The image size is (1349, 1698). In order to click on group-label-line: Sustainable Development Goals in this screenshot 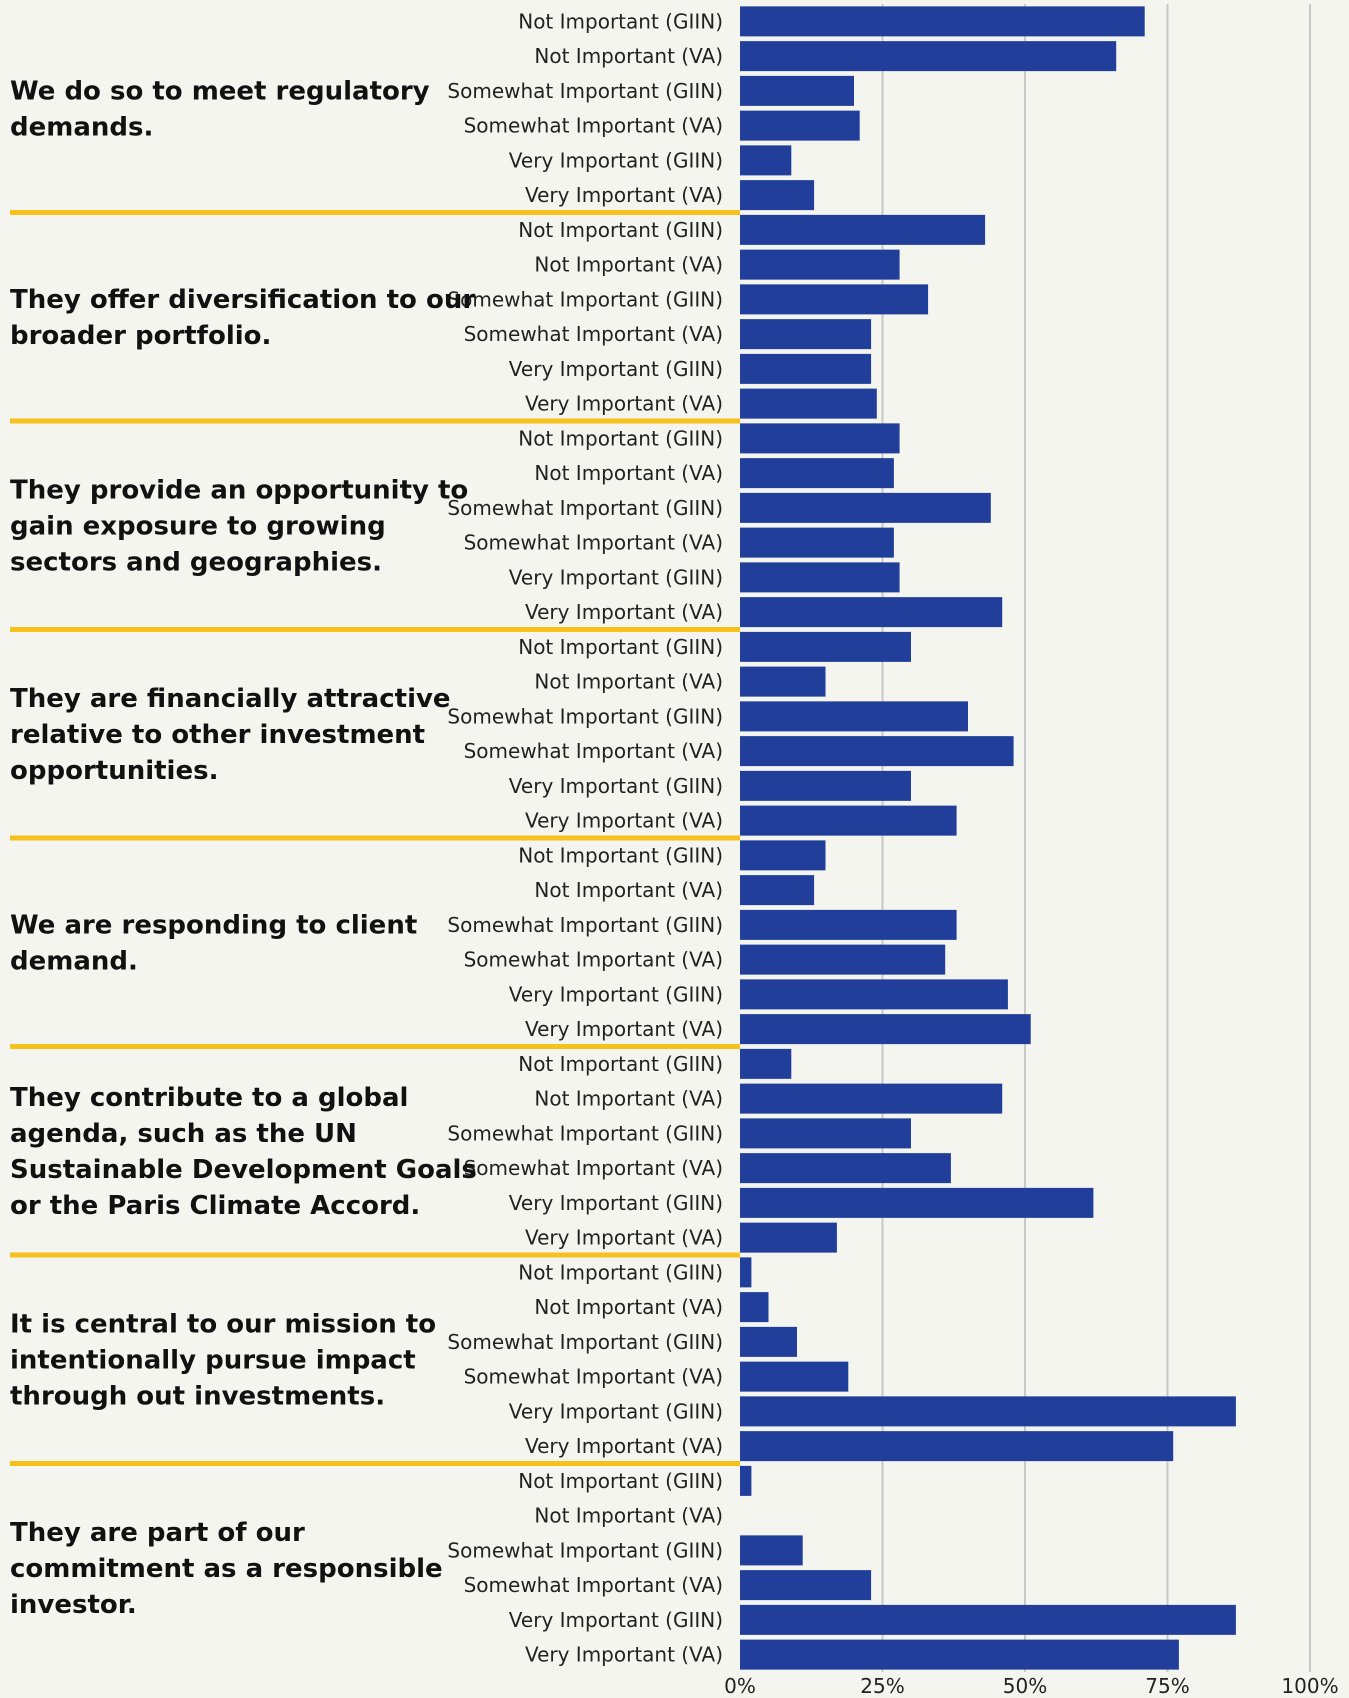, I will do `click(243, 1170)`.